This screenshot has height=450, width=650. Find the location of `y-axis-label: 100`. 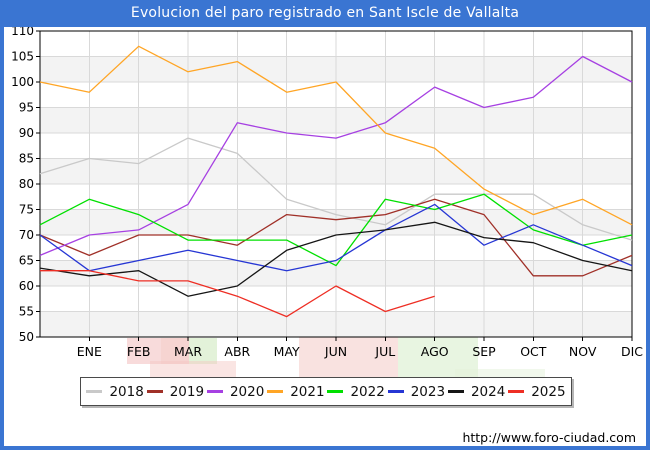

y-axis-label: 100 is located at coordinates (22, 82).